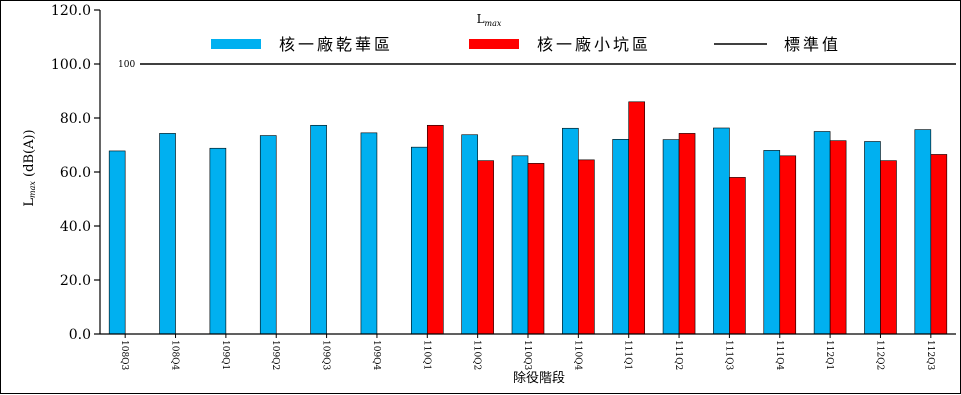 The height and width of the screenshot is (395, 961). Describe the element at coordinates (71, 65) in the screenshot. I see `y-tick-label: 100.0` at that location.